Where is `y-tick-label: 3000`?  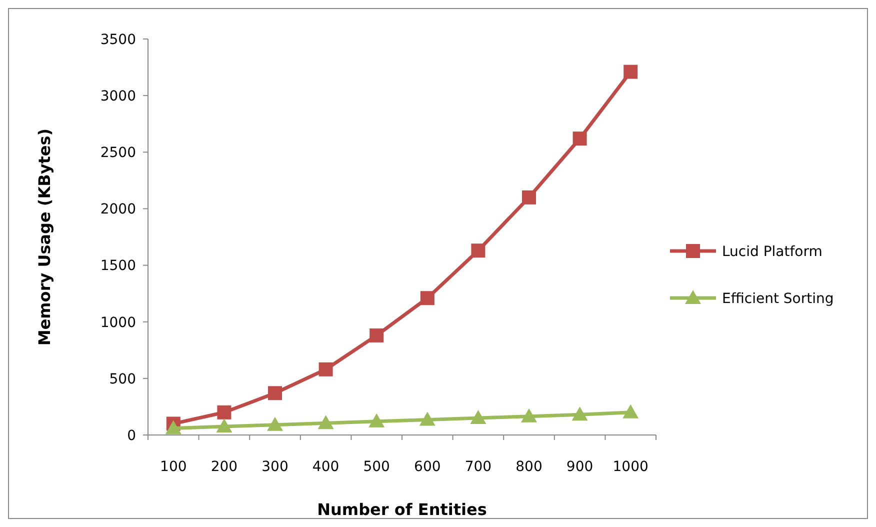
y-tick-label: 3000 is located at coordinates (118, 96).